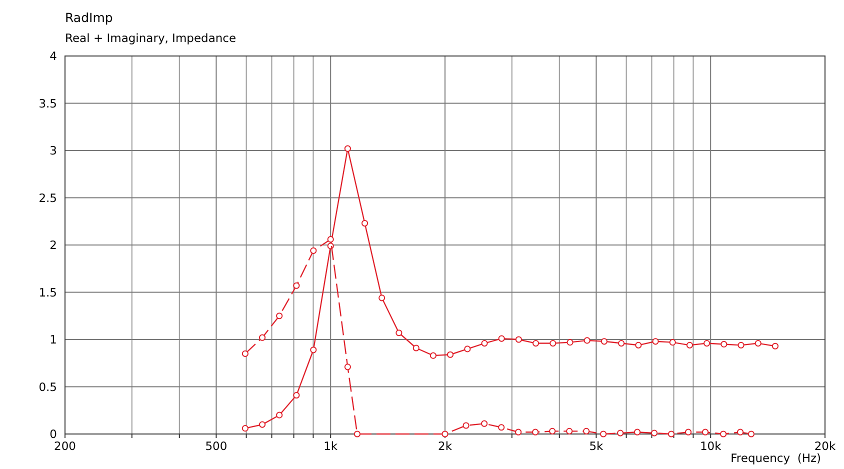 The width and height of the screenshot is (844, 469). What do you see at coordinates (216, 446) in the screenshot?
I see `x-tick-label: 500` at bounding box center [216, 446].